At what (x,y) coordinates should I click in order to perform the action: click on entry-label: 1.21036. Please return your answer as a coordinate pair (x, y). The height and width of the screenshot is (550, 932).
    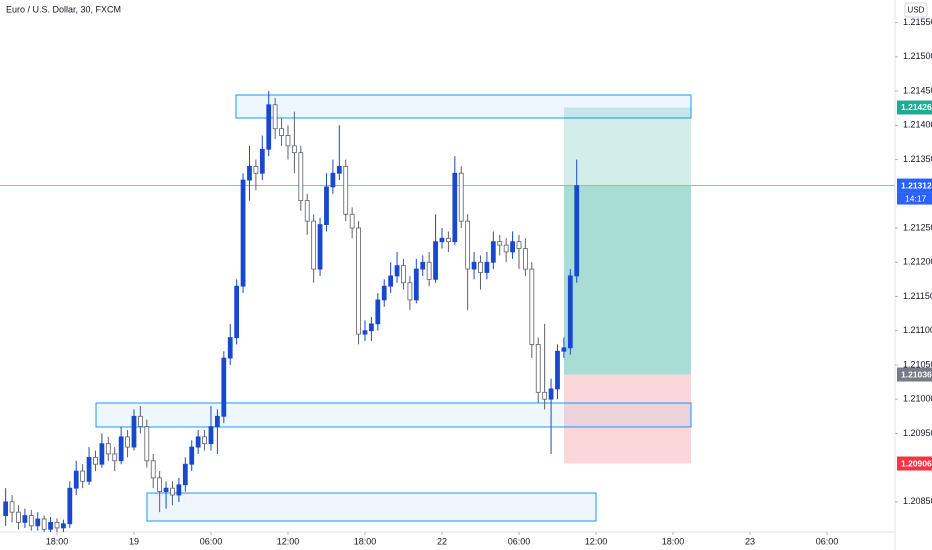
    Looking at the image, I should click on (916, 374).